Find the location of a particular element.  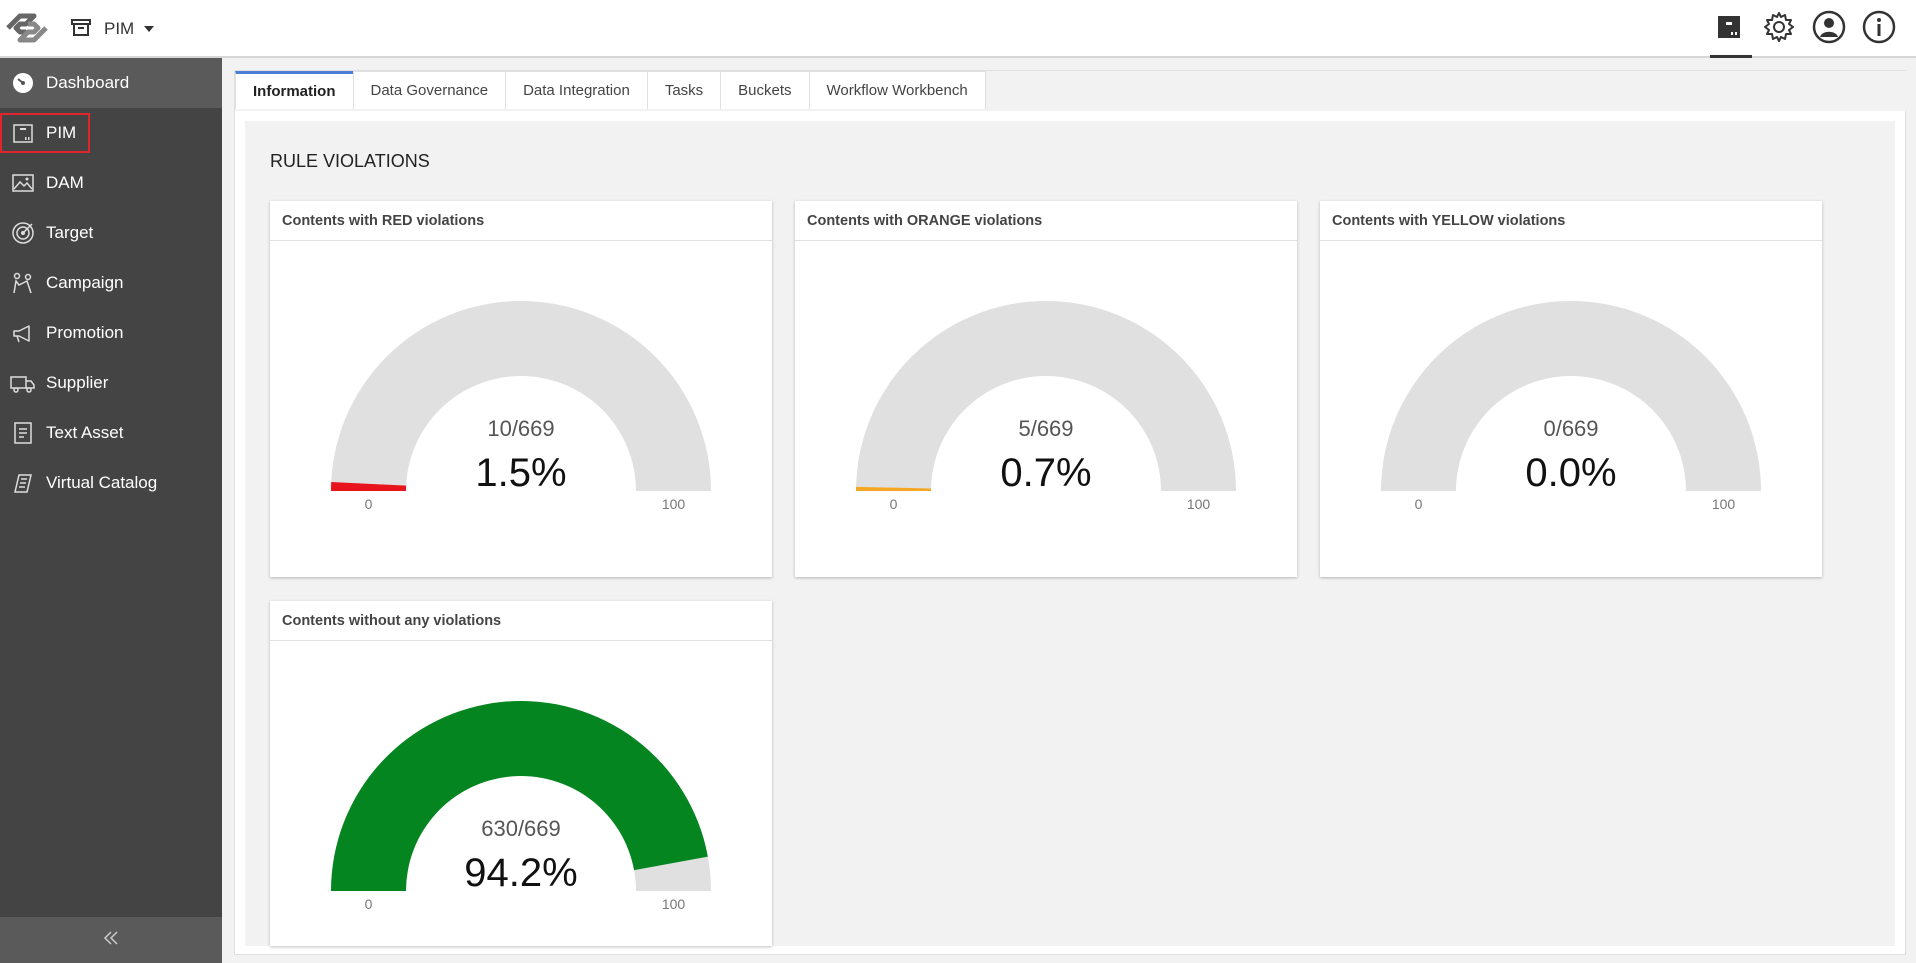

gauge-card-title: Contents with ORANGE violations is located at coordinates (1046, 221).